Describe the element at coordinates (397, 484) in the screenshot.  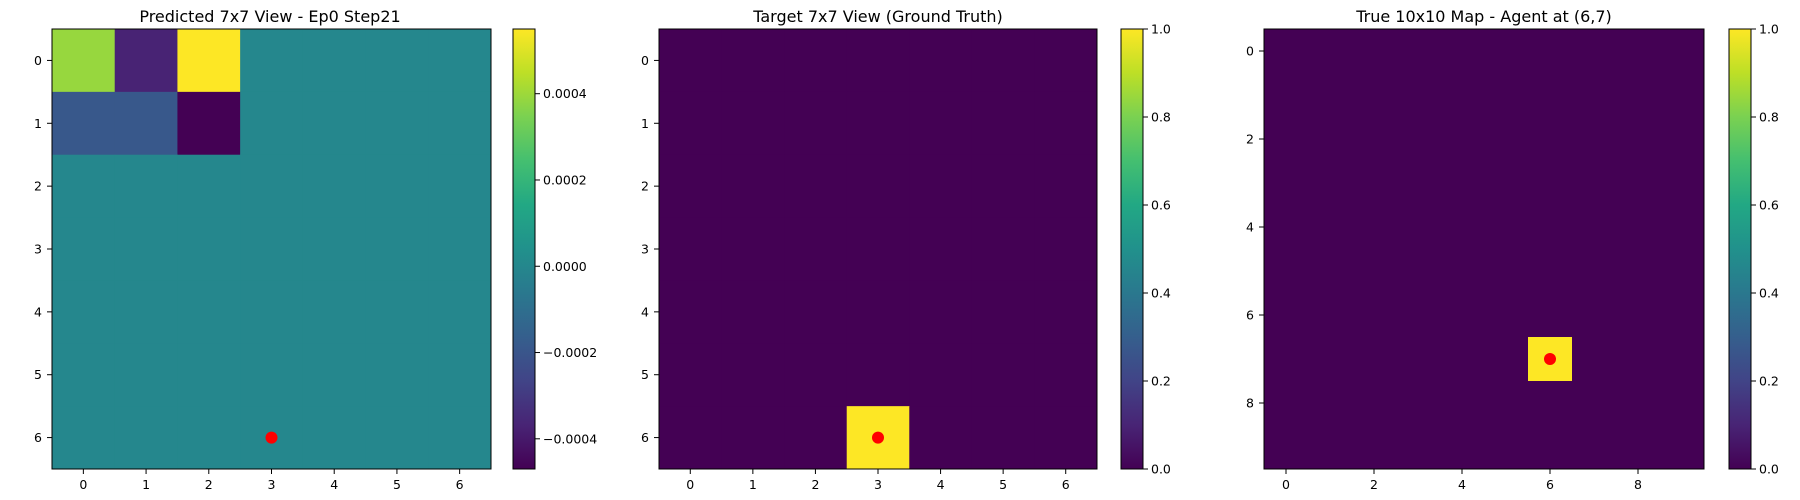
I see `x-tick-label: 5` at that location.